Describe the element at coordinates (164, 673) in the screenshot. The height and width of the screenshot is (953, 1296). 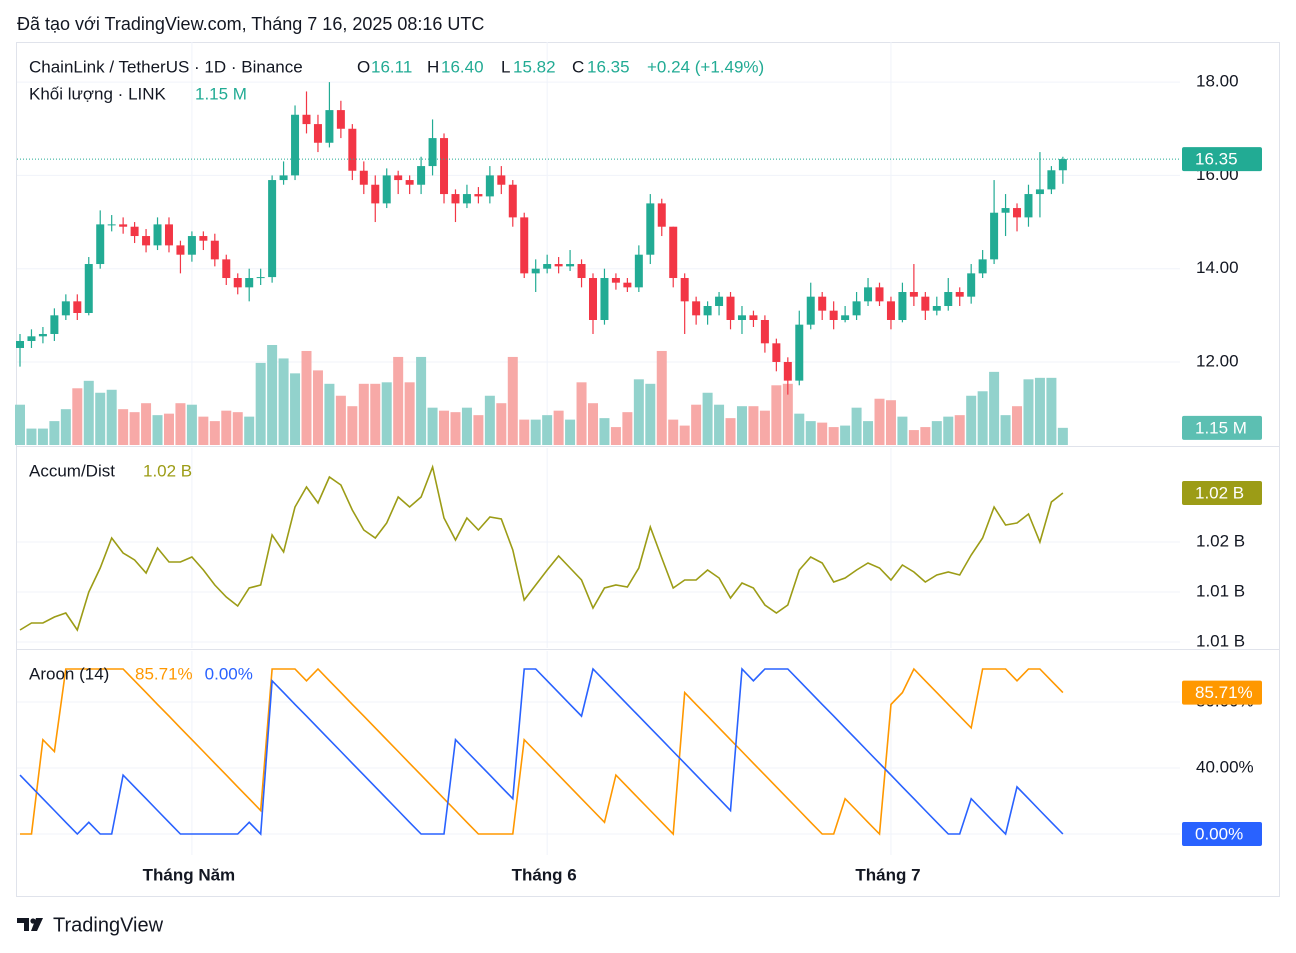
I see `legend-value: 85.71%` at that location.